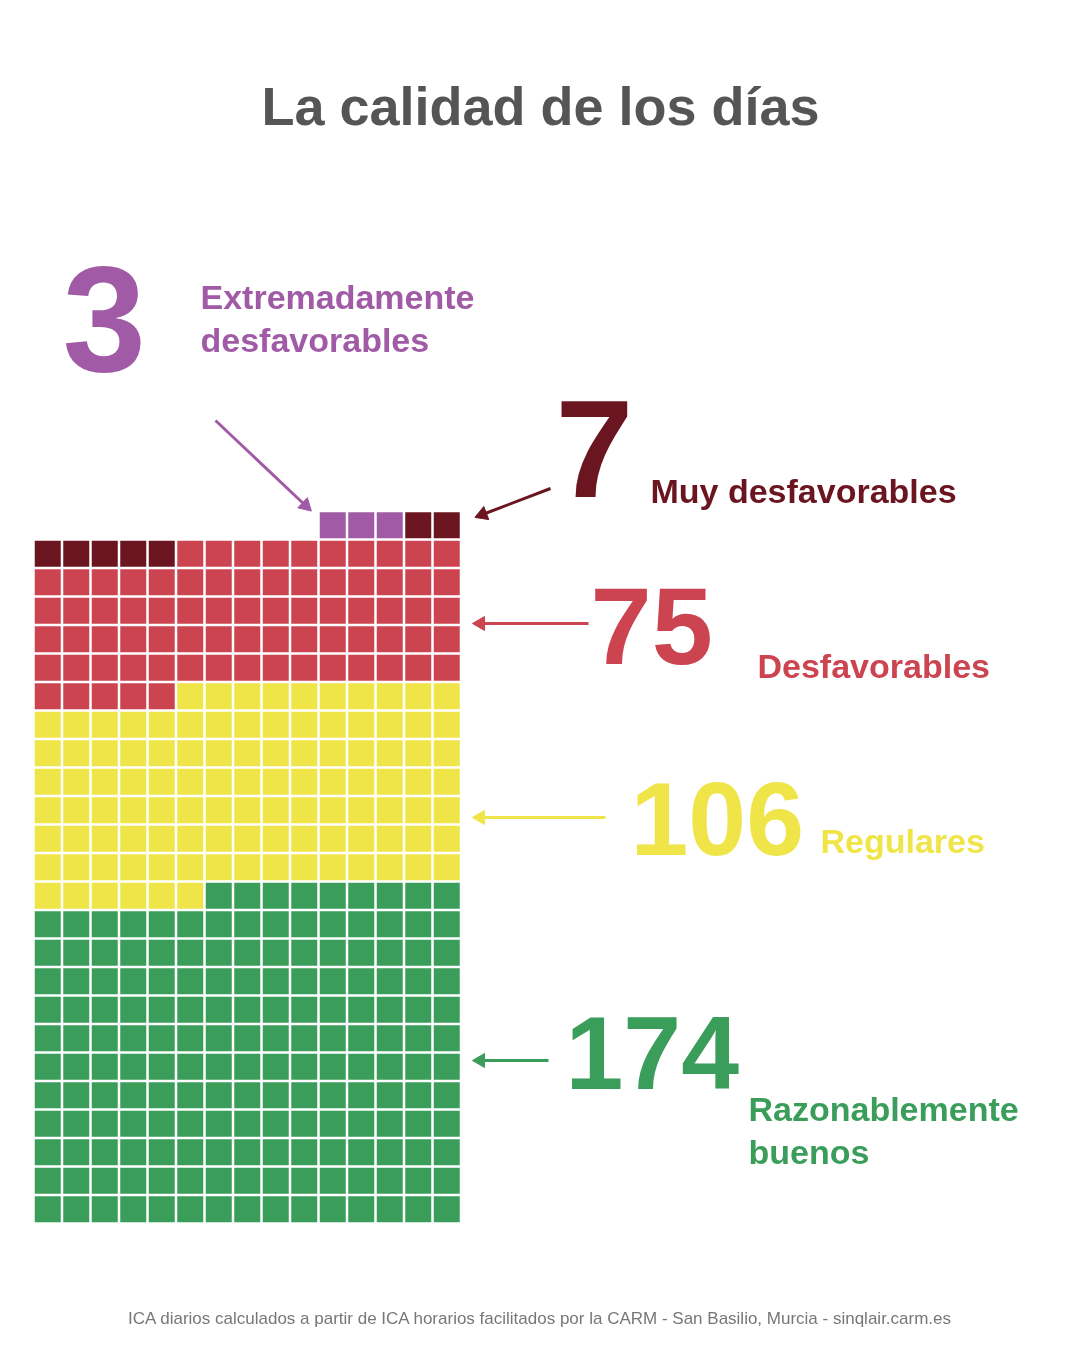 This screenshot has width=1080, height=1350. I want to click on category-label: Regulares, so click(902, 840).